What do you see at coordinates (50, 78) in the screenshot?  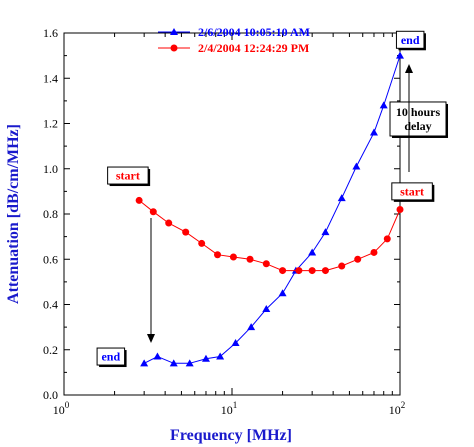 I see `y-tick-label: 1.4` at bounding box center [50, 78].